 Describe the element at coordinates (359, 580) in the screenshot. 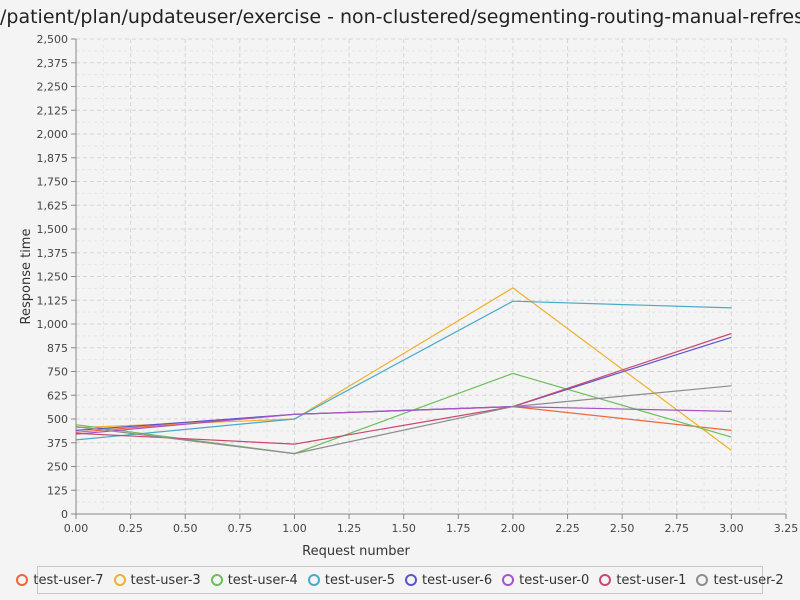

I see `legend-label: test-user-5` at that location.